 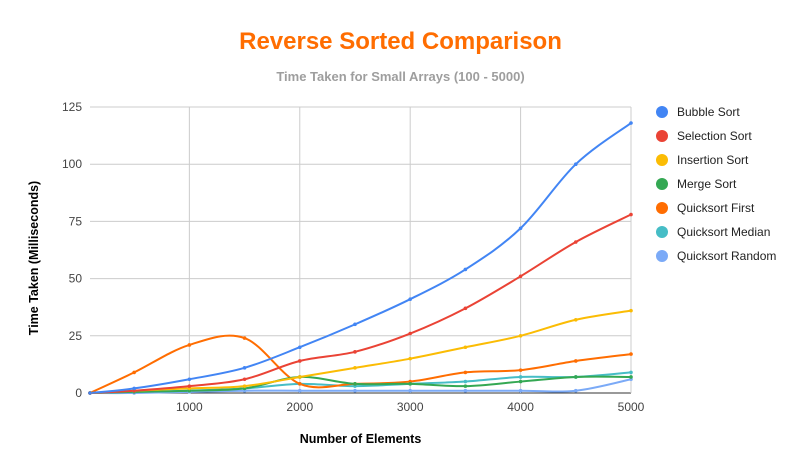 I want to click on legend-label: Bubble Sort, so click(x=708, y=112).